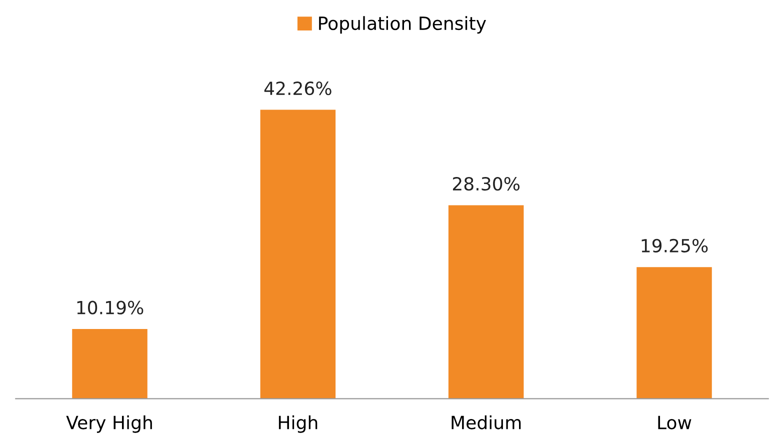  Describe the element at coordinates (298, 424) in the screenshot. I see `x-tick-label: High` at that location.